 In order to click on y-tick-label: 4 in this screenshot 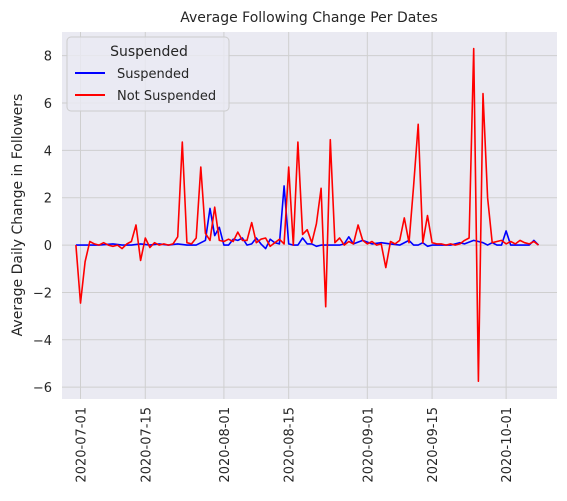, I will do `click(48, 151)`.